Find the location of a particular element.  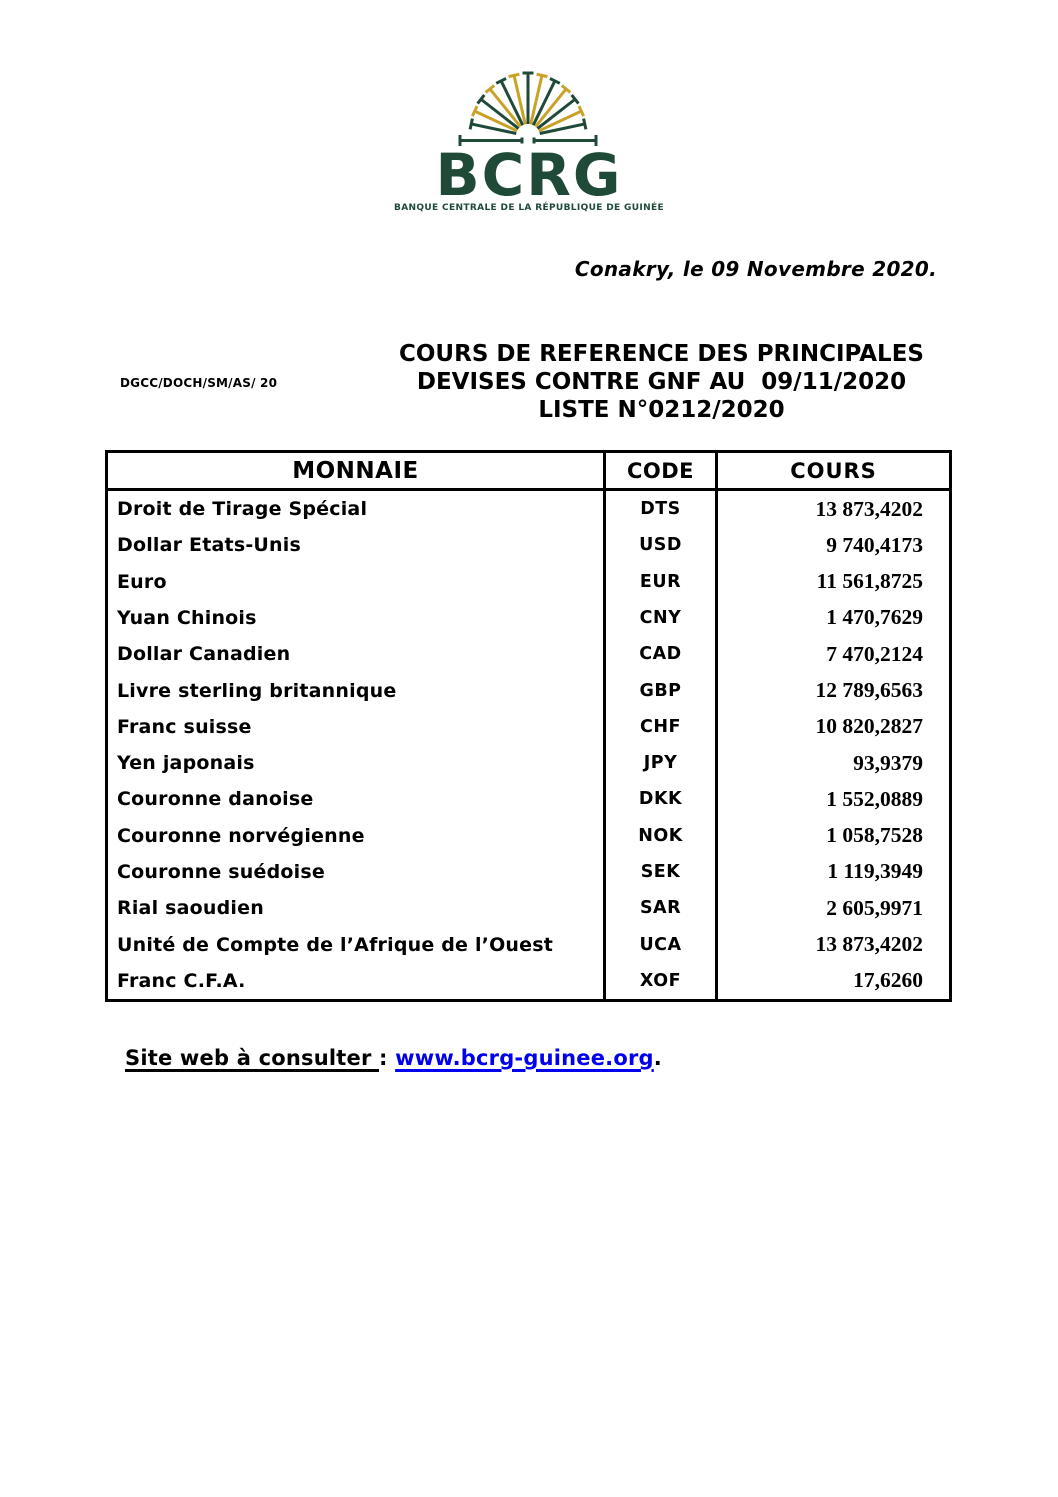

table-row: Franc suisse CHF 10 820,2827 is located at coordinates (528, 726).